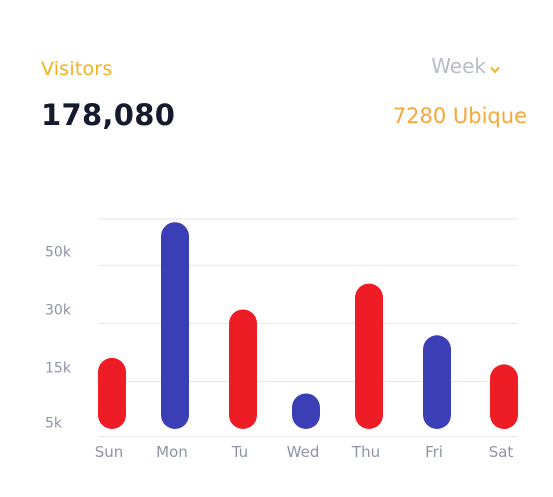  I want to click on bar-wed, so click(306, 411).